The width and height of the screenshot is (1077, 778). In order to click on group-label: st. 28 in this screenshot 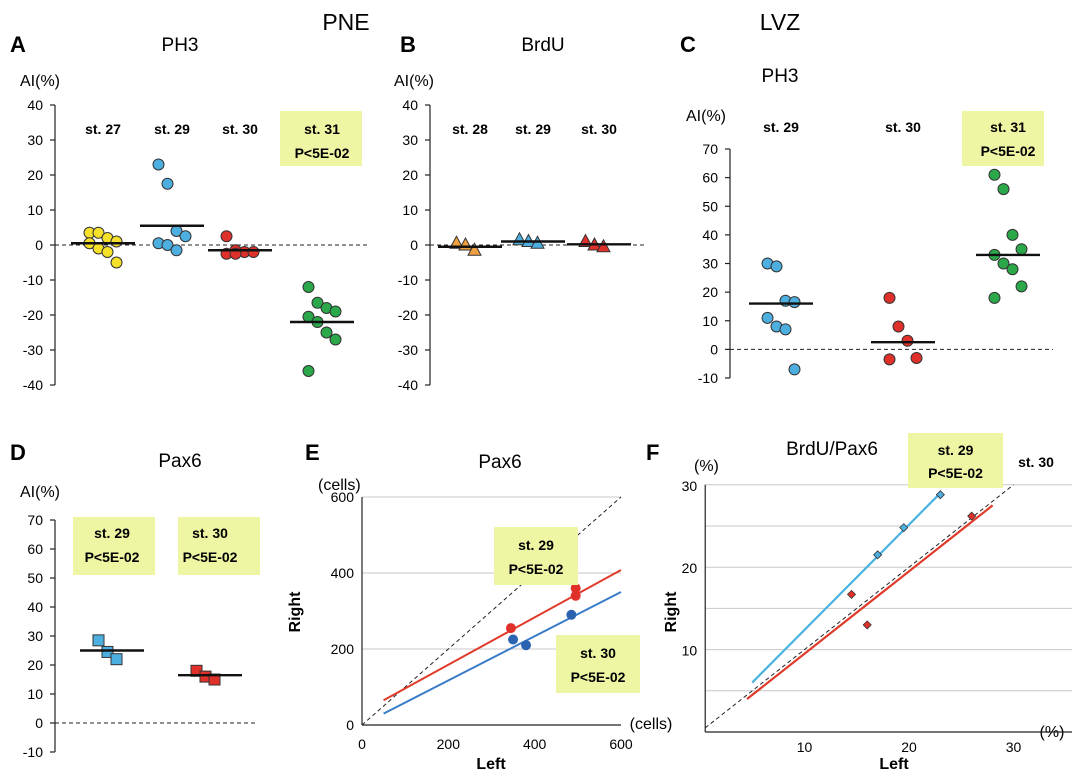, I will do `click(470, 129)`.